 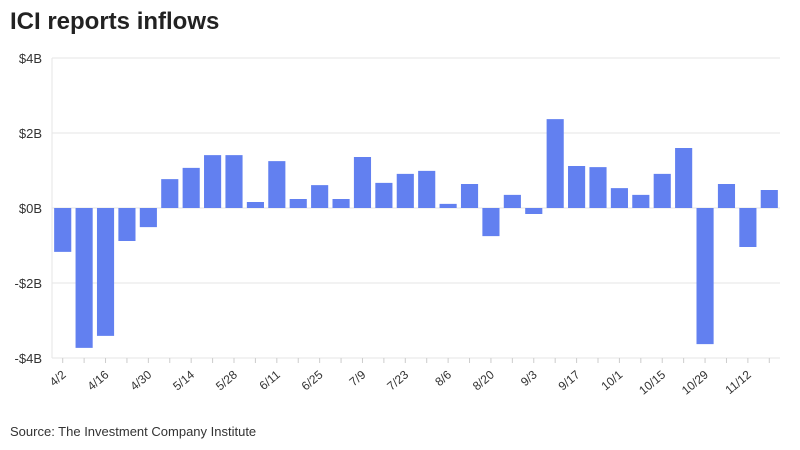 What do you see at coordinates (28, 283) in the screenshot?
I see `y-tick-label: -$2B` at bounding box center [28, 283].